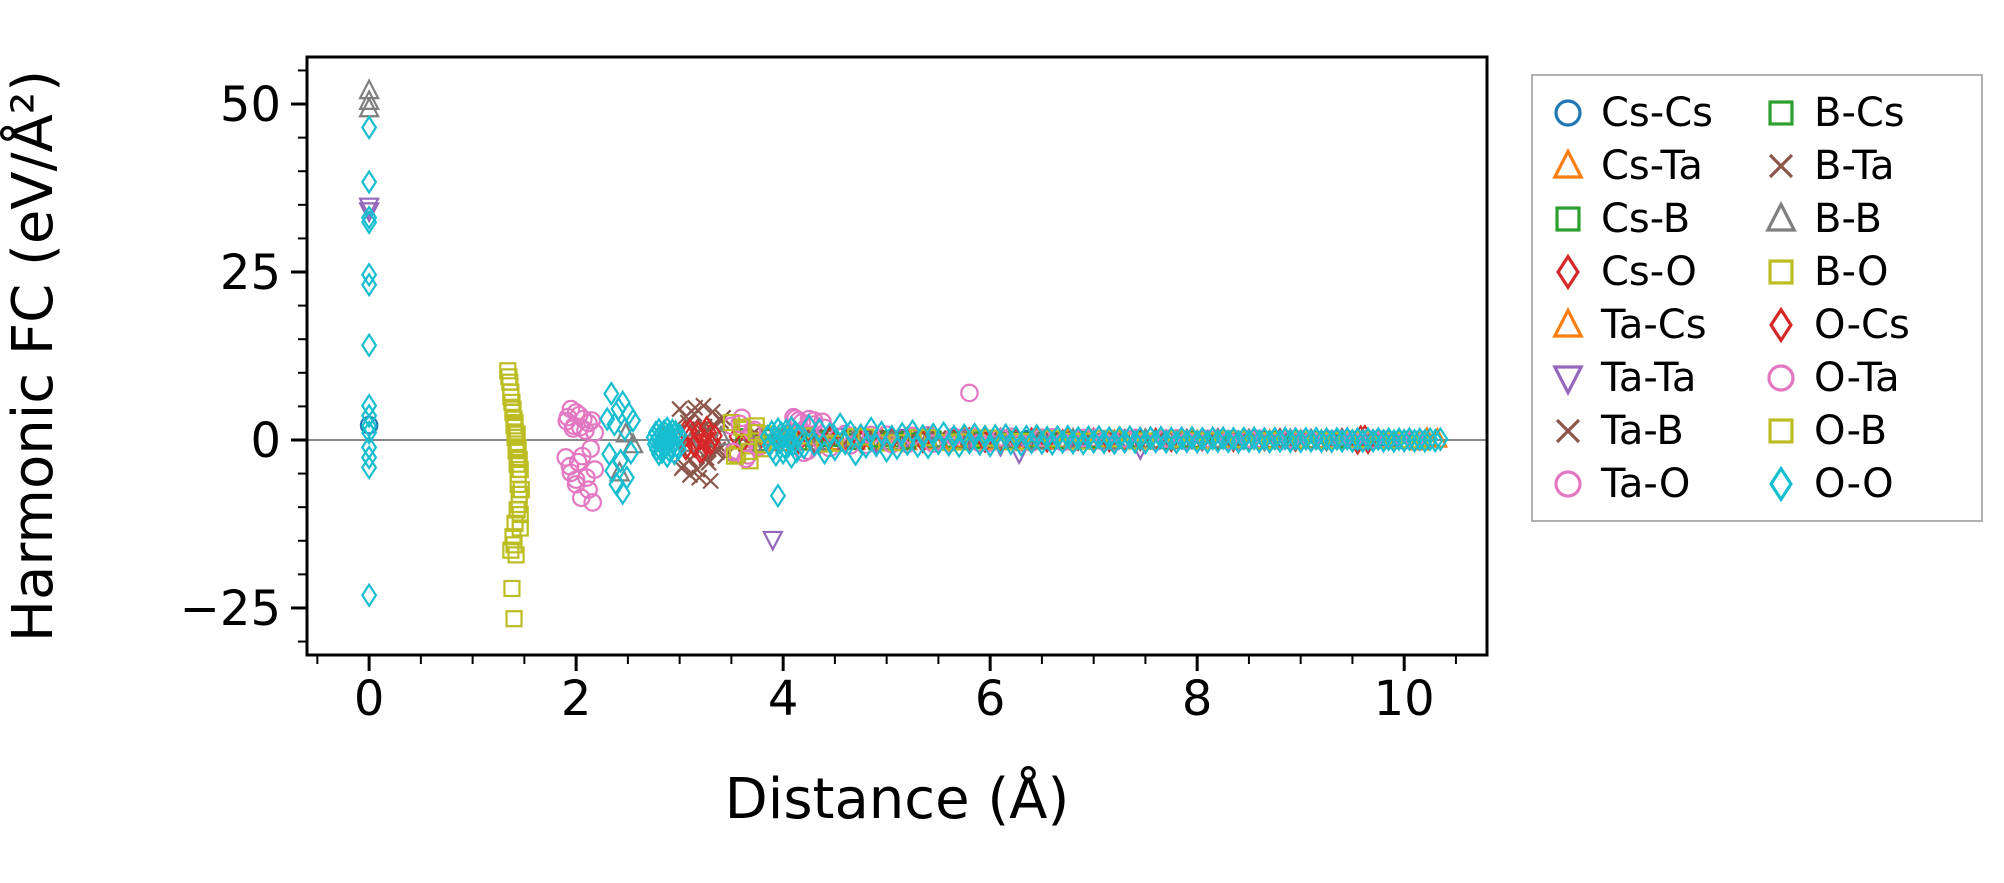 This screenshot has width=2004, height=883. What do you see at coordinates (1859, 112) in the screenshot?
I see `legend-label: B-Cs` at bounding box center [1859, 112].